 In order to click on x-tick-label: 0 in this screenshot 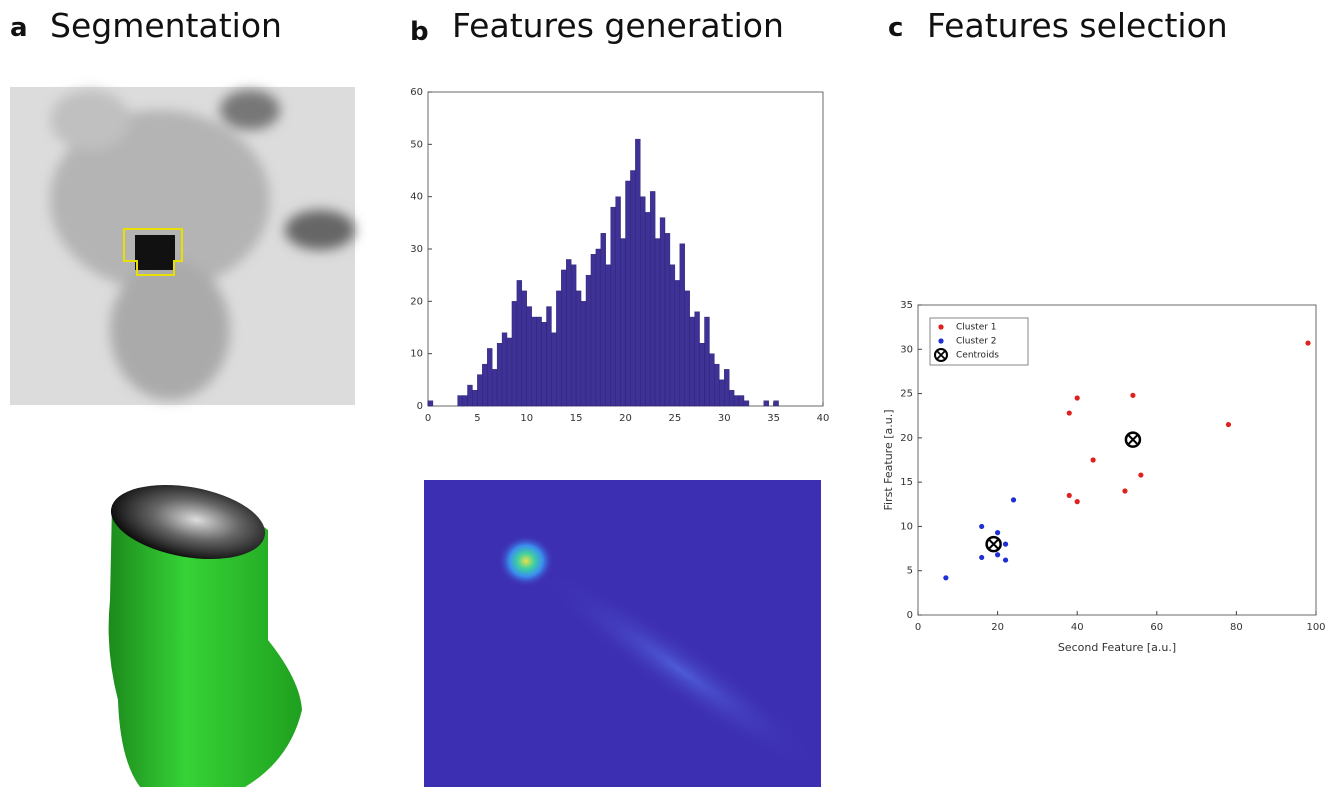, I will do `click(428, 418)`.